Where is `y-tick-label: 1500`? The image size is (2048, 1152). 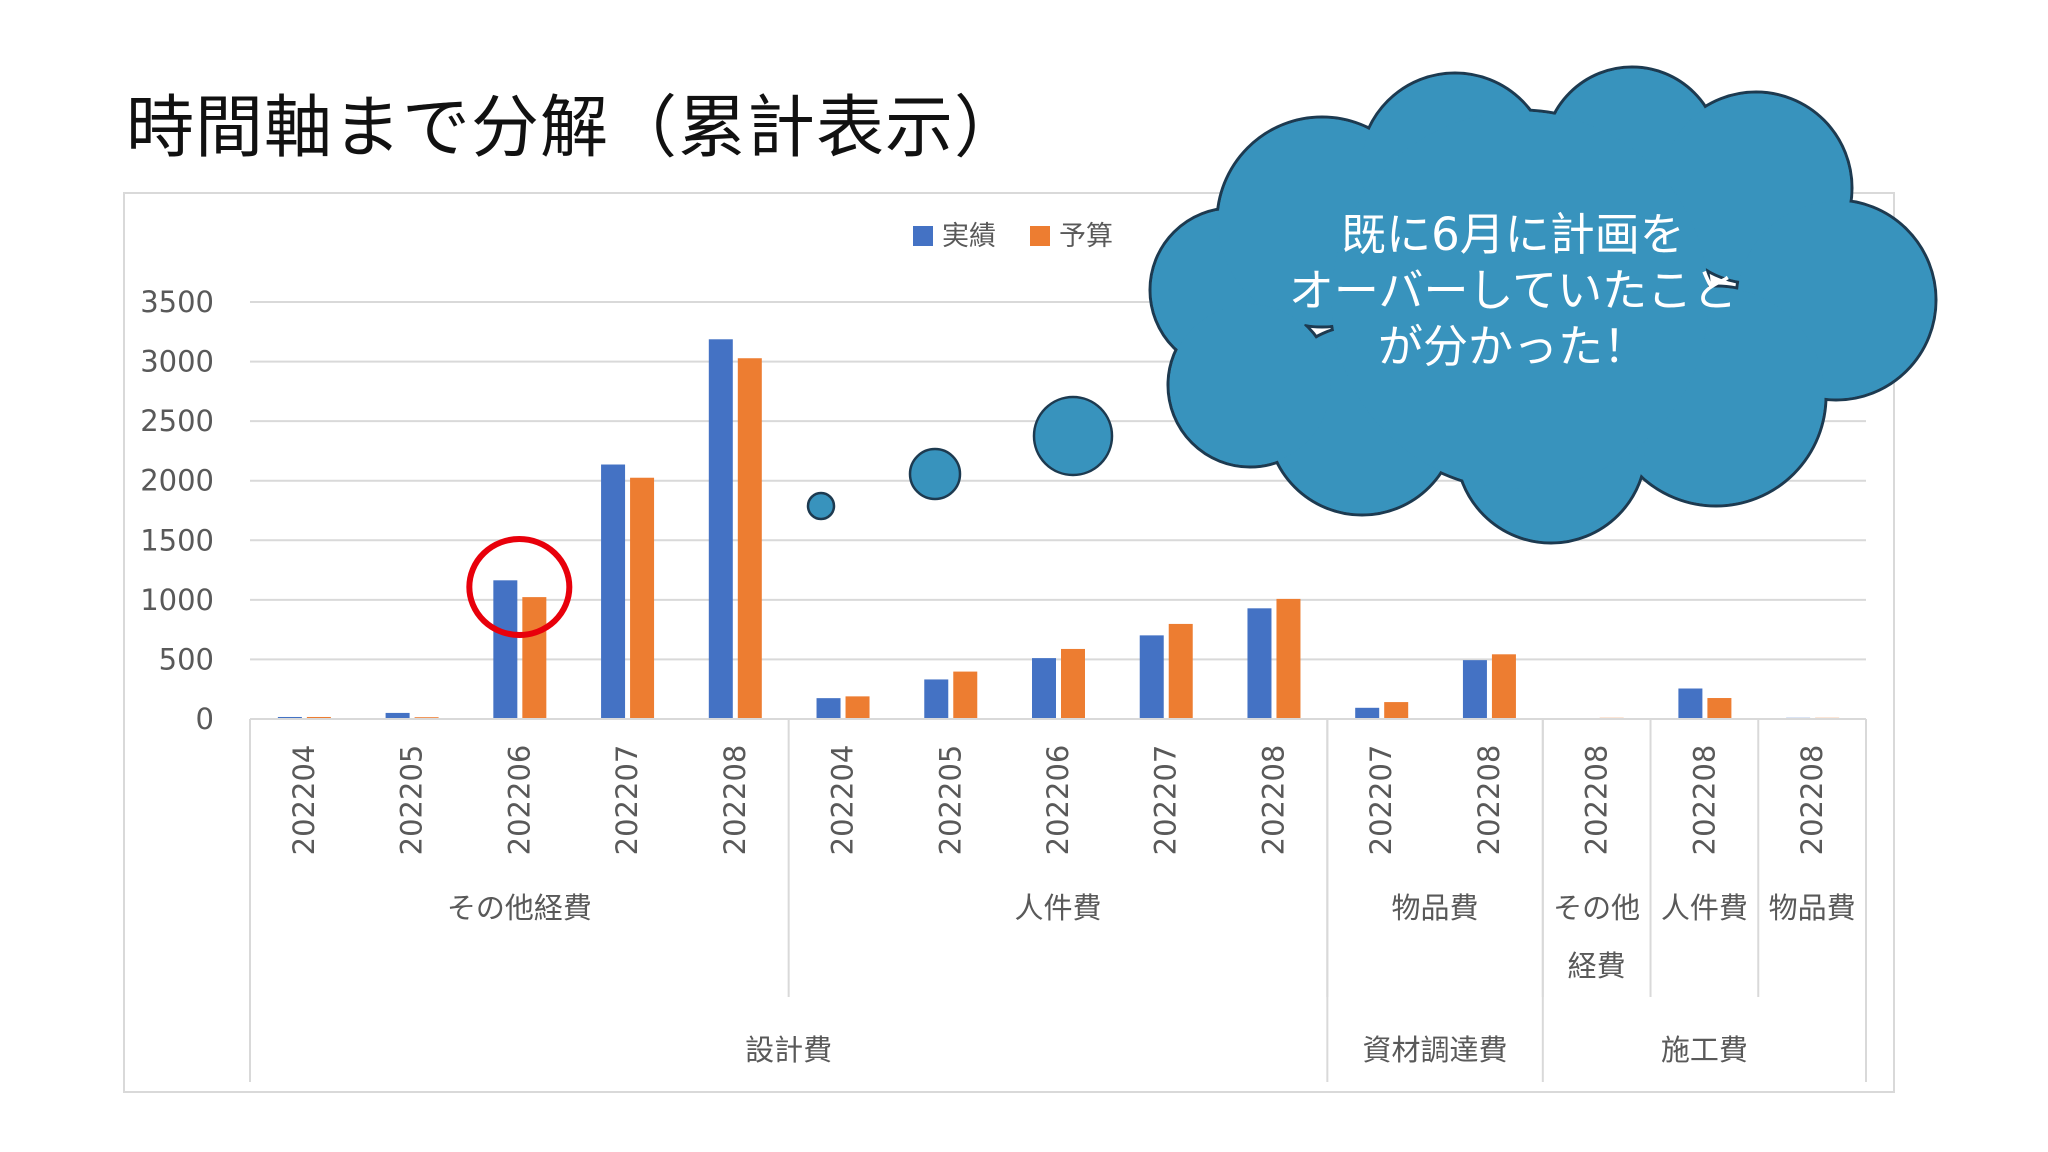 y-tick-label: 1500 is located at coordinates (177, 540).